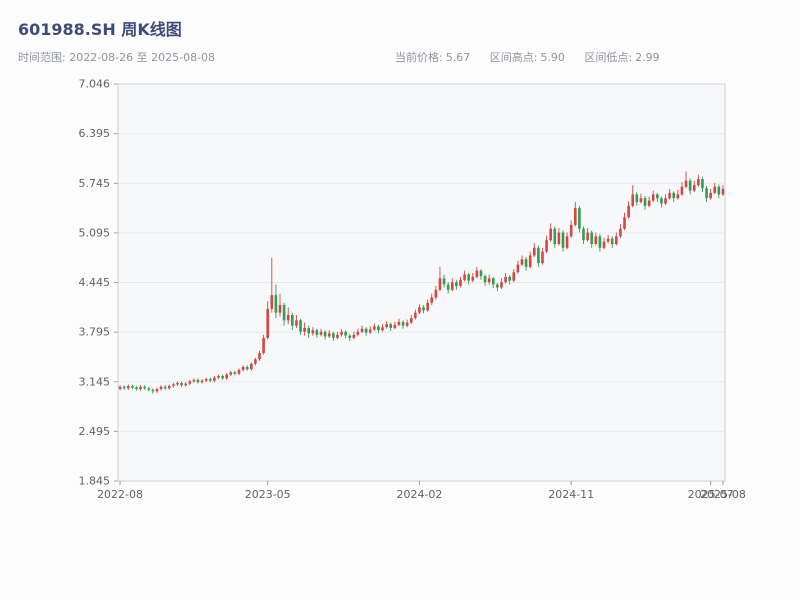 This screenshot has width=800, height=600. I want to click on price-stats: 当前价格: 5.67 区间高点: 5.90 区间低点: 2.99, so click(535, 57).